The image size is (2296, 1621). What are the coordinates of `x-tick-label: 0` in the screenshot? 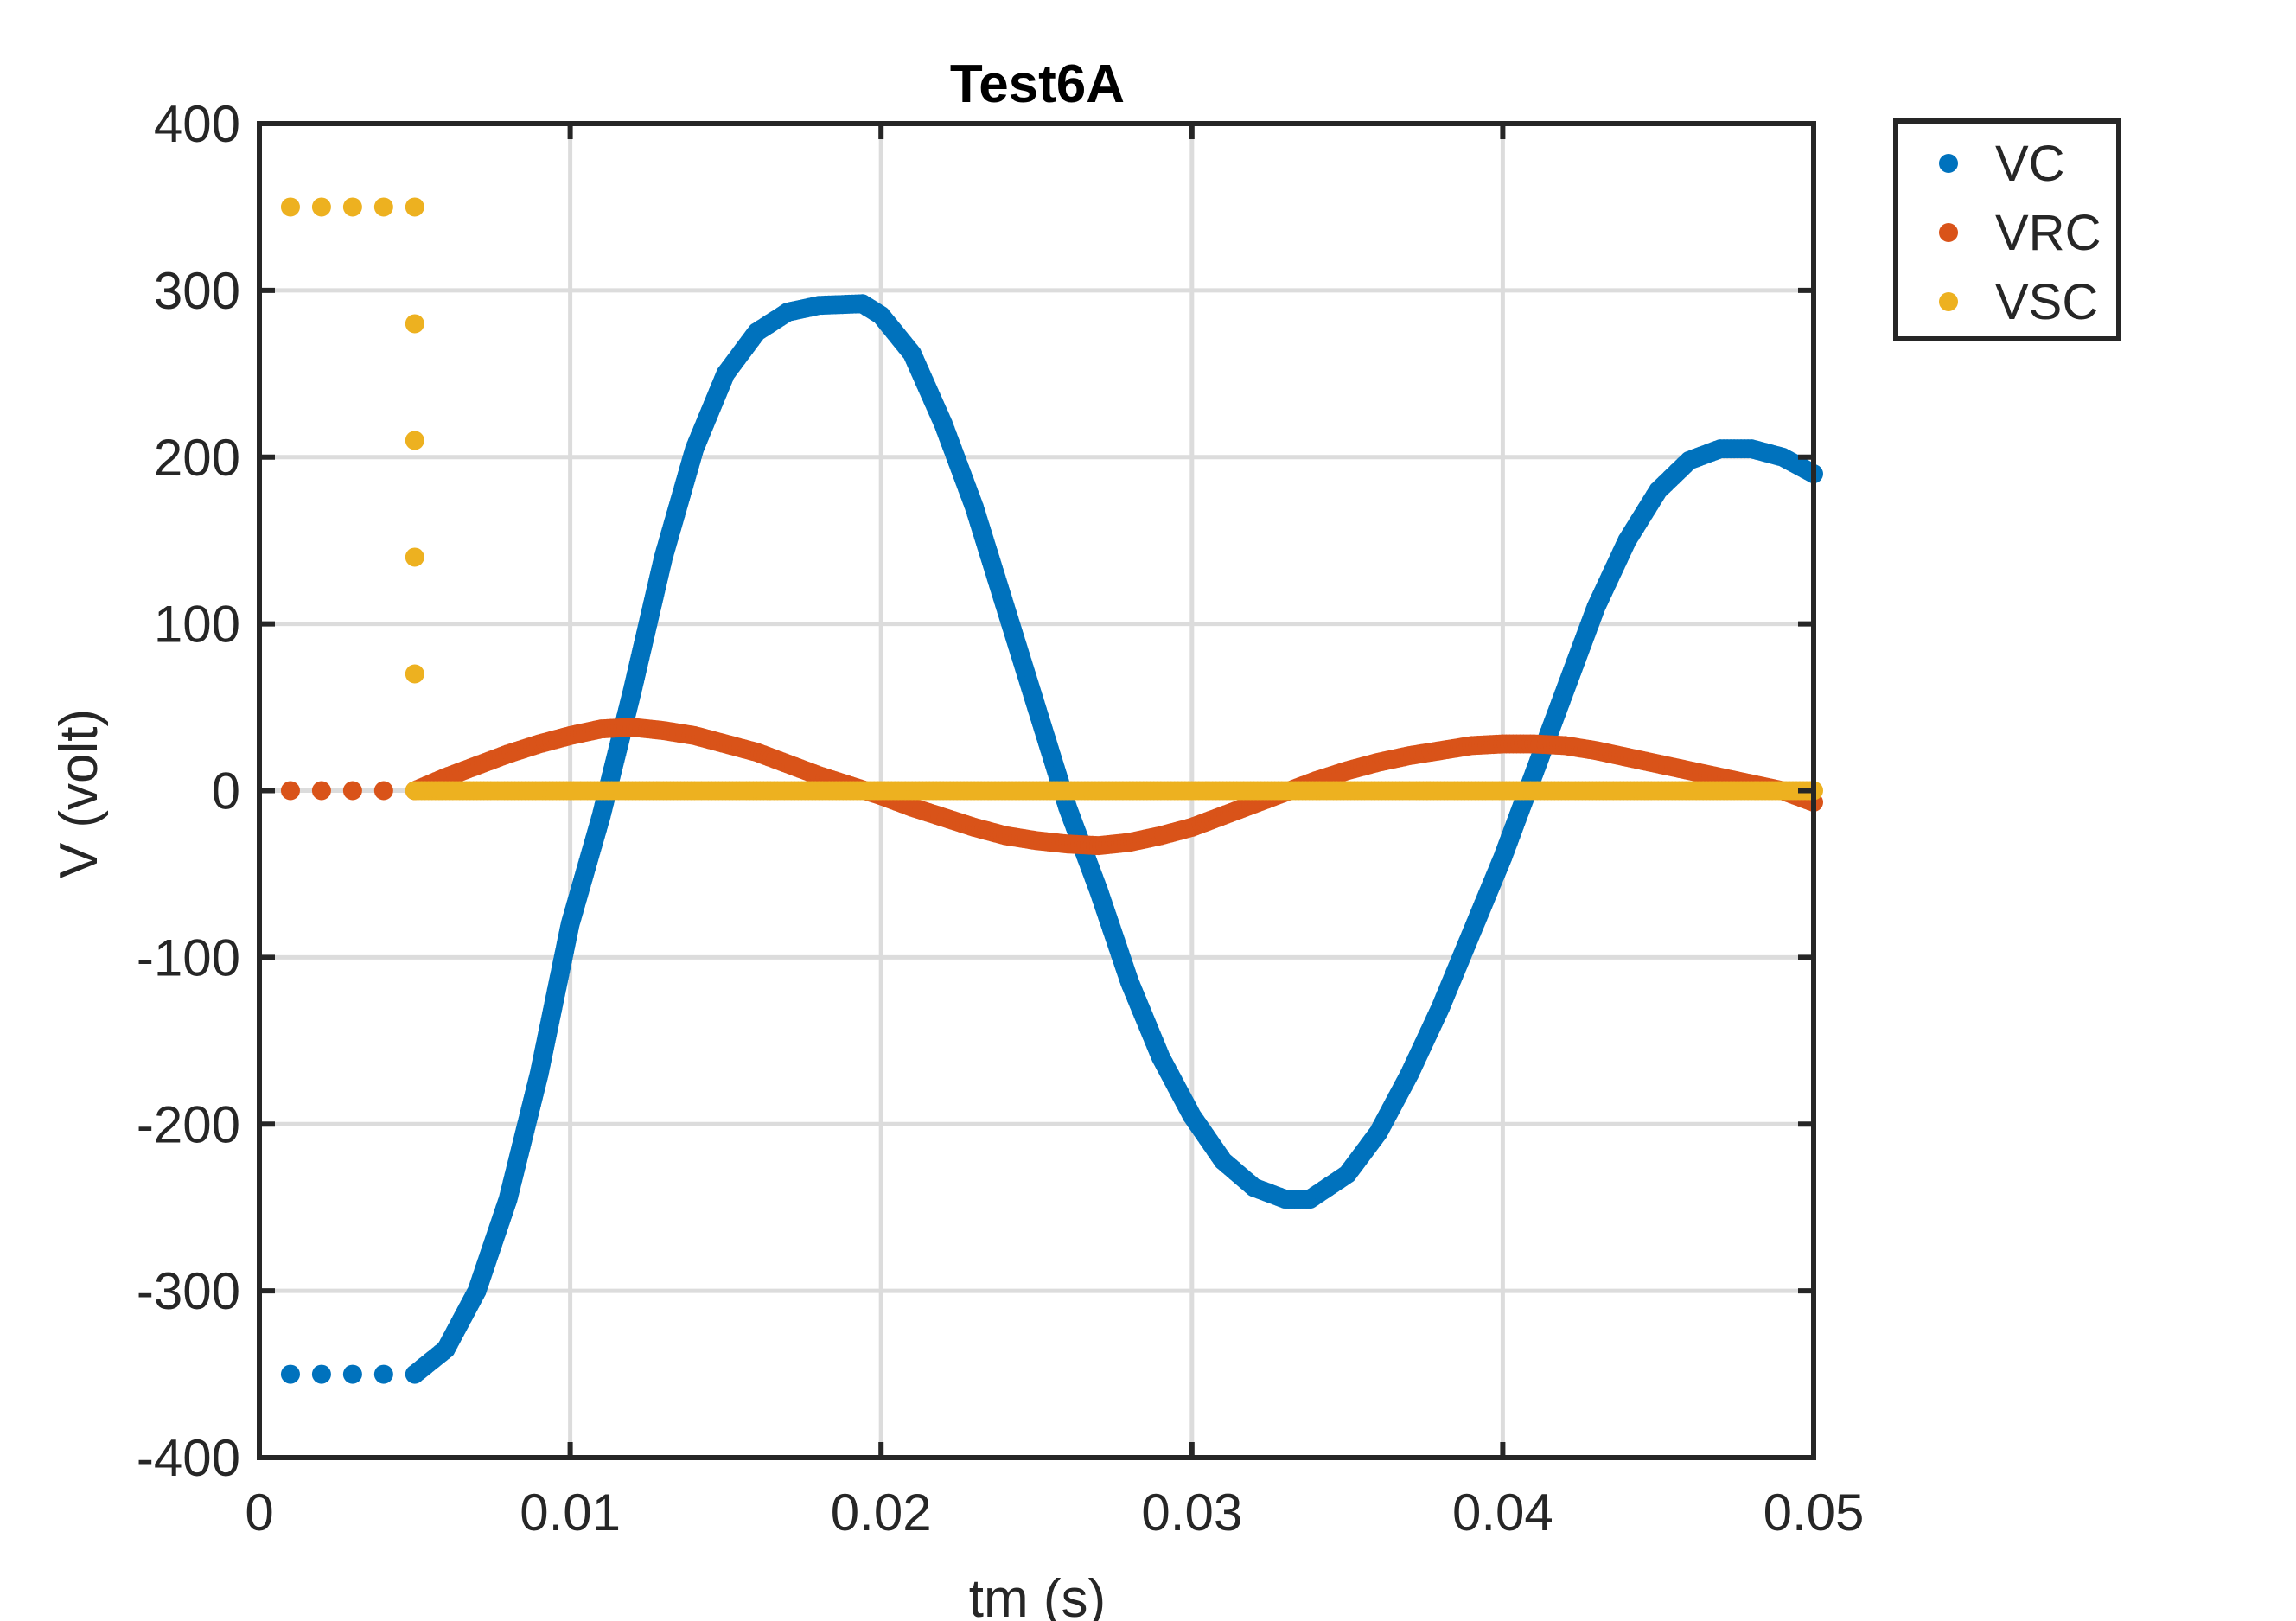 It's located at (259, 1512).